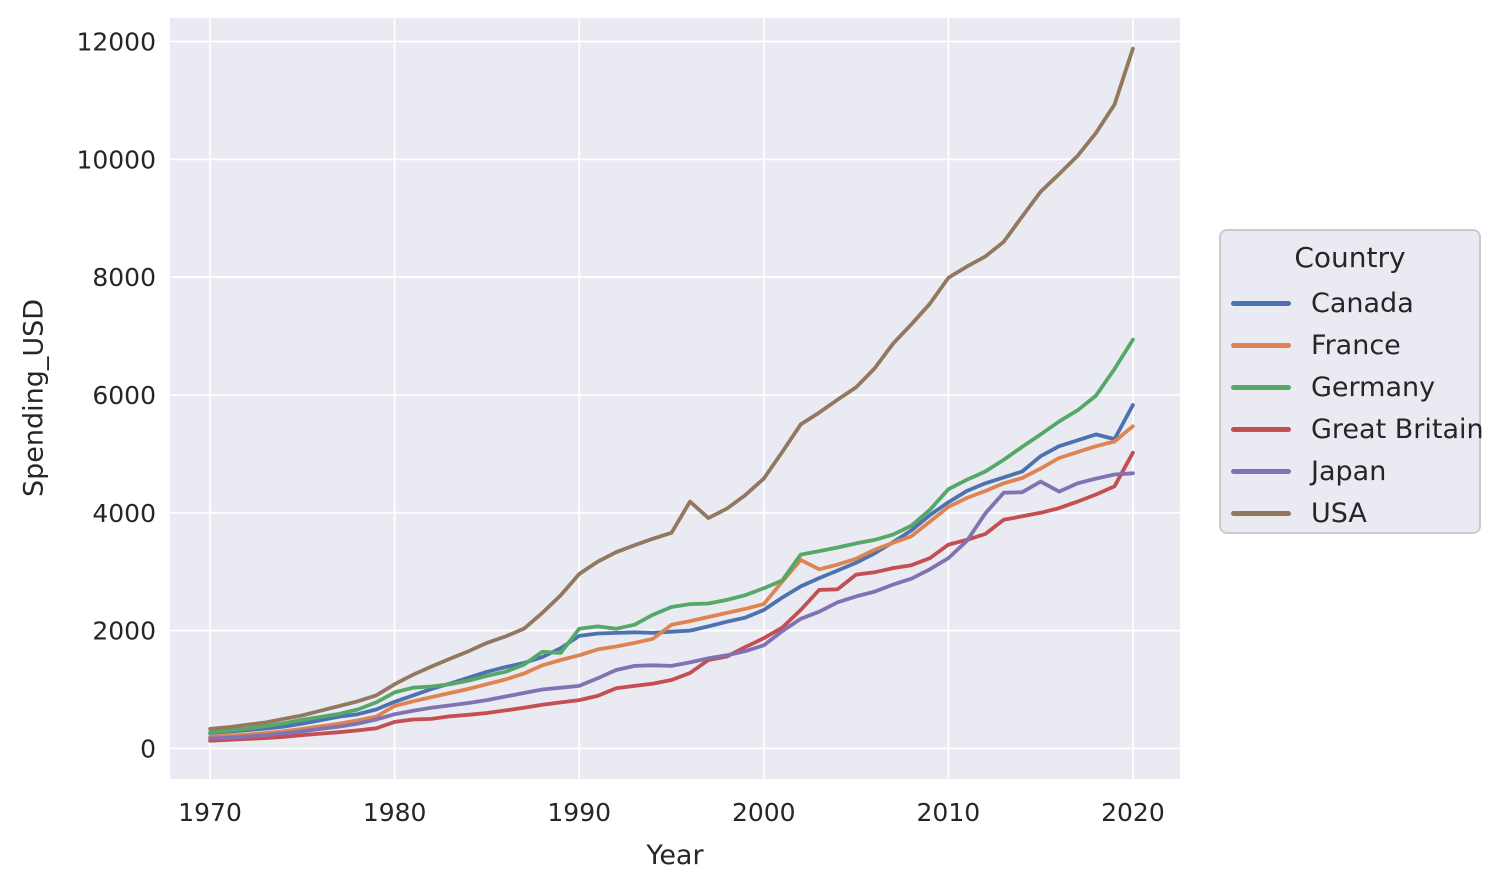  What do you see at coordinates (579, 812) in the screenshot?
I see `x-tick-label: 1990` at bounding box center [579, 812].